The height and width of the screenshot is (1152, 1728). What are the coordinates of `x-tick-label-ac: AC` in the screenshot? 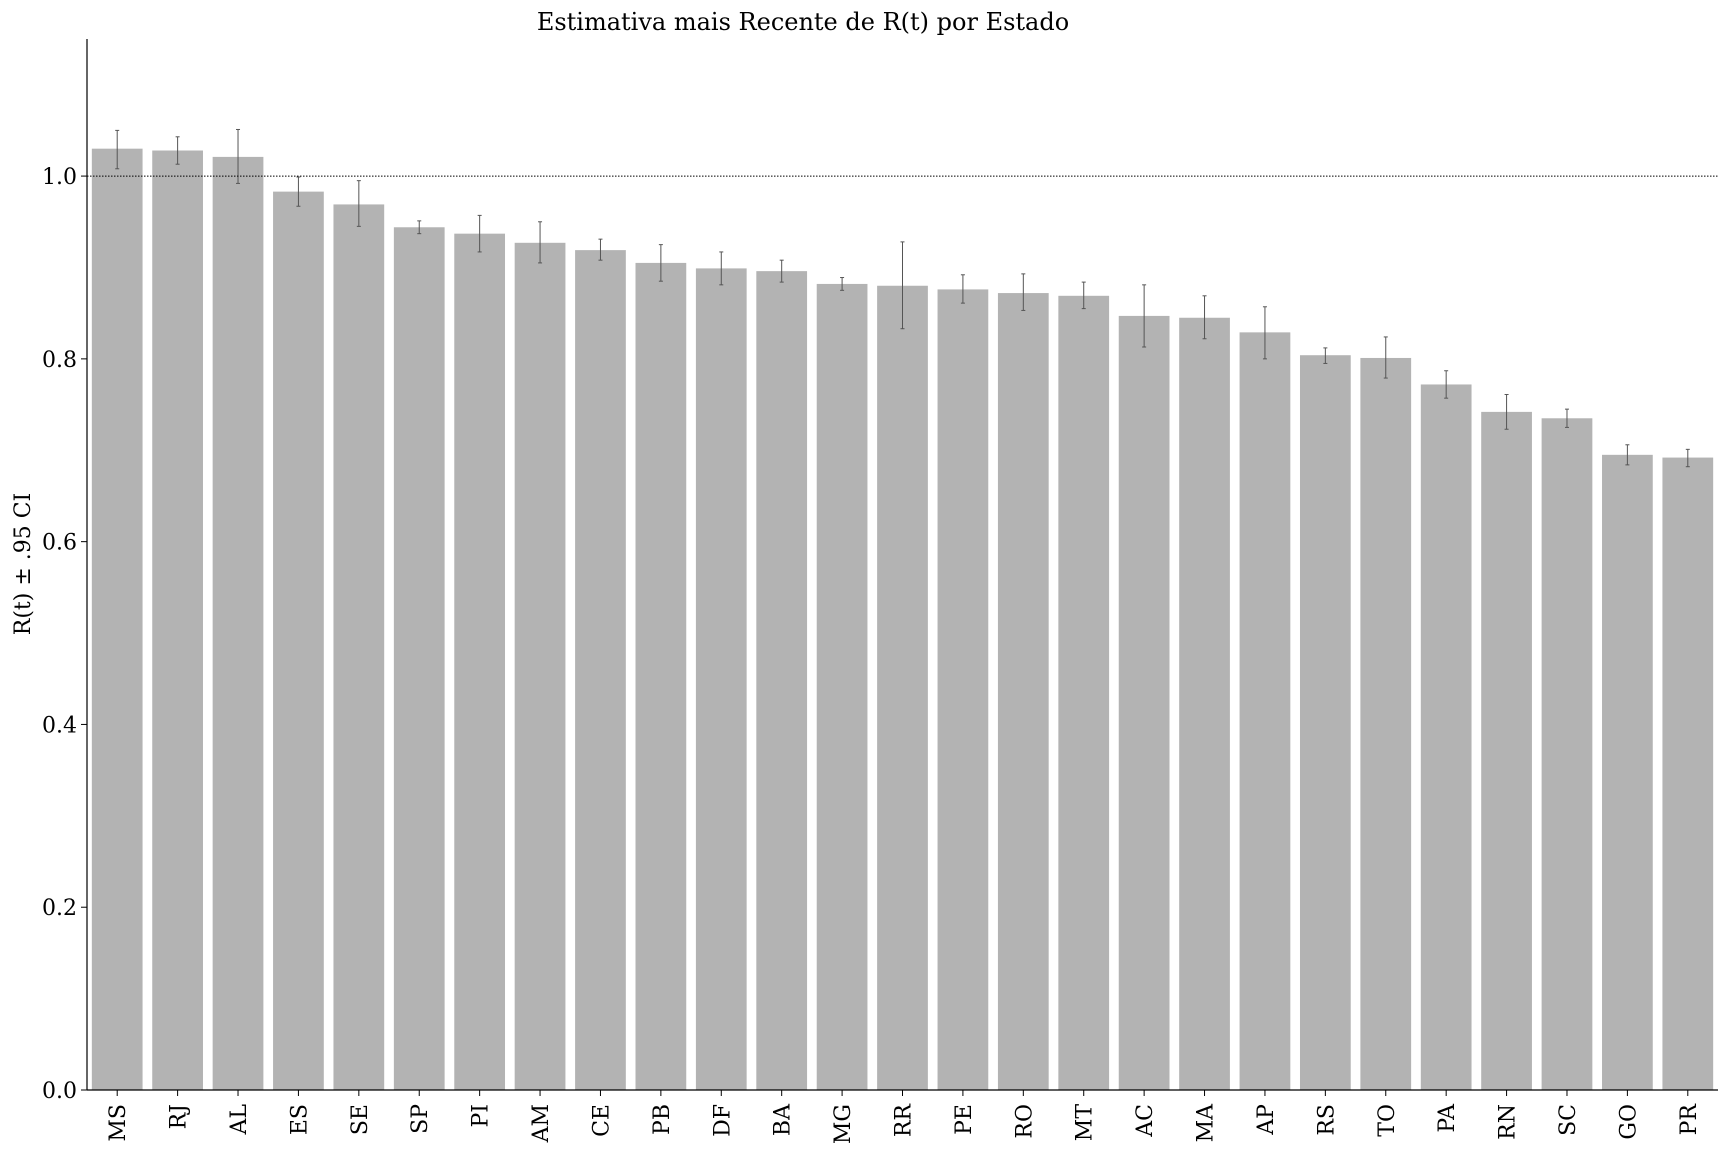 It's located at (1145, 1121).